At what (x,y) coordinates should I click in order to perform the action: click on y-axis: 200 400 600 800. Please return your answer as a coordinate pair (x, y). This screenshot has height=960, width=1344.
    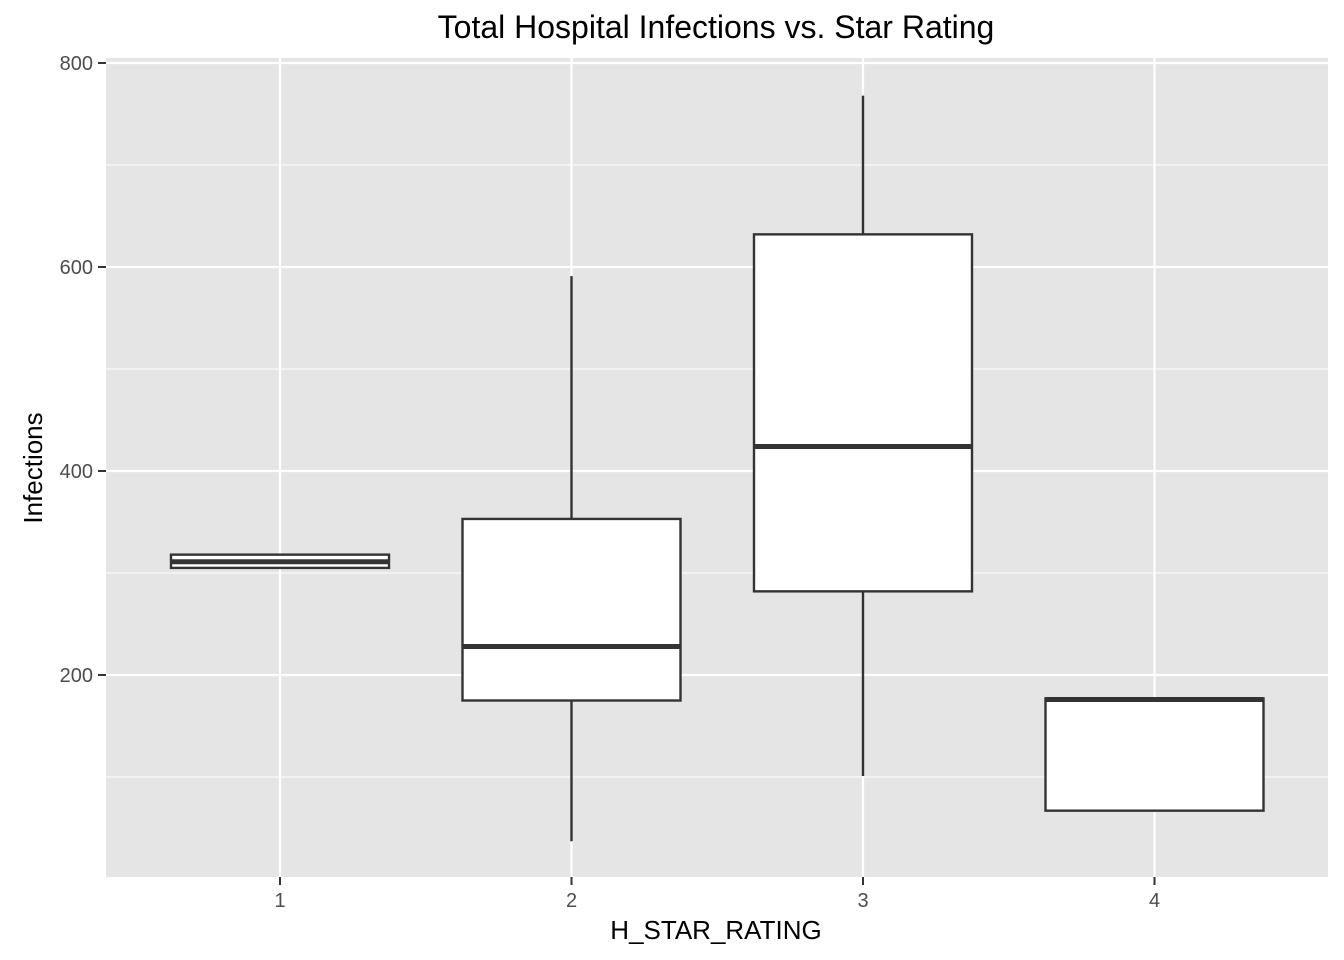
    Looking at the image, I should click on (83, 370).